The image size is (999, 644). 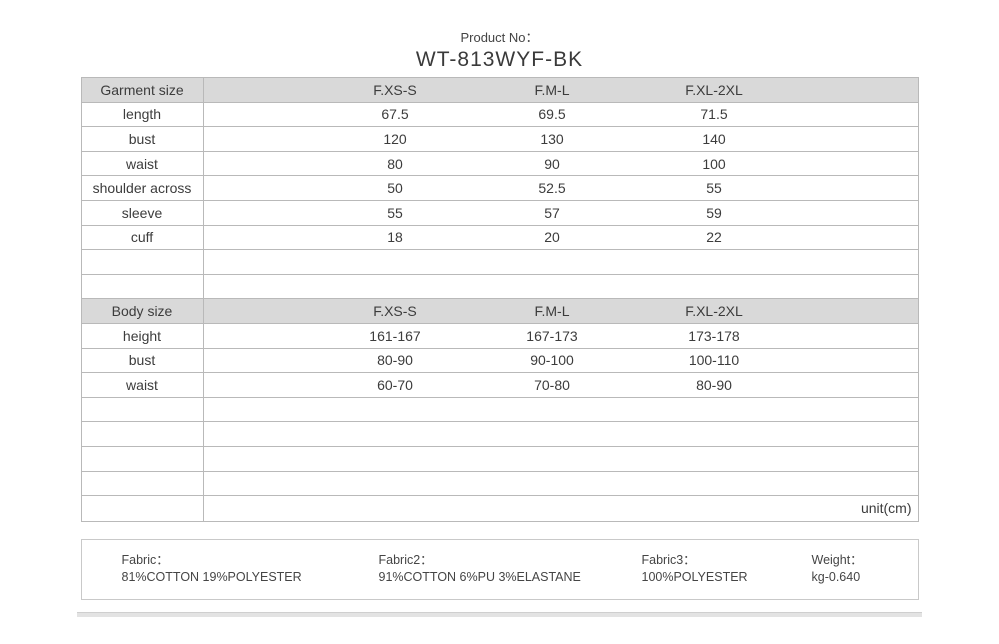 I want to click on table-row: waist 60-70 70-80 80-90, so click(x=499, y=385).